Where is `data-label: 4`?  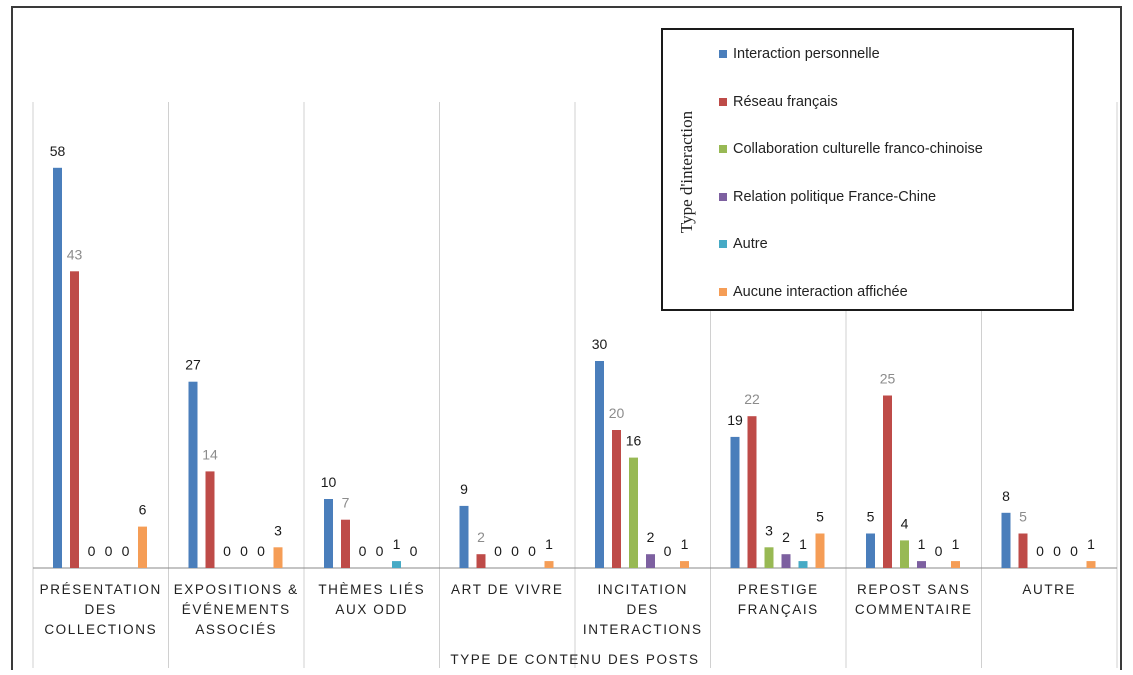
data-label: 4 is located at coordinates (905, 523).